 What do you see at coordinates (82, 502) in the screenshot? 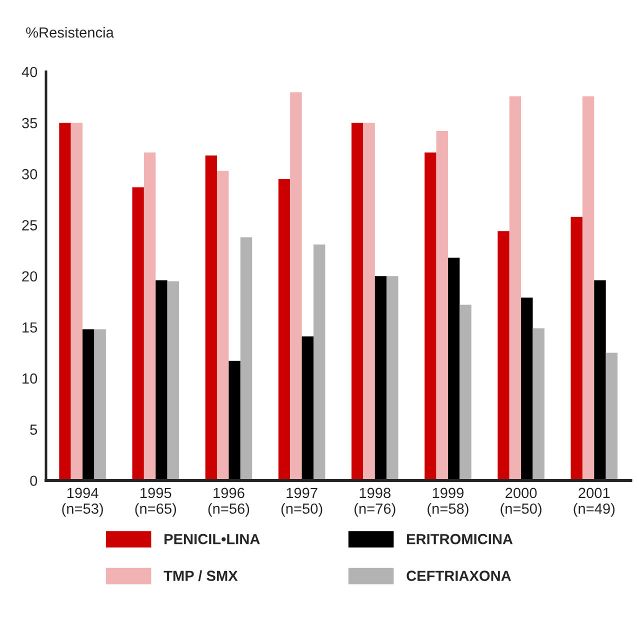
I see `x-tick-label: 1994 (n=53)` at bounding box center [82, 502].